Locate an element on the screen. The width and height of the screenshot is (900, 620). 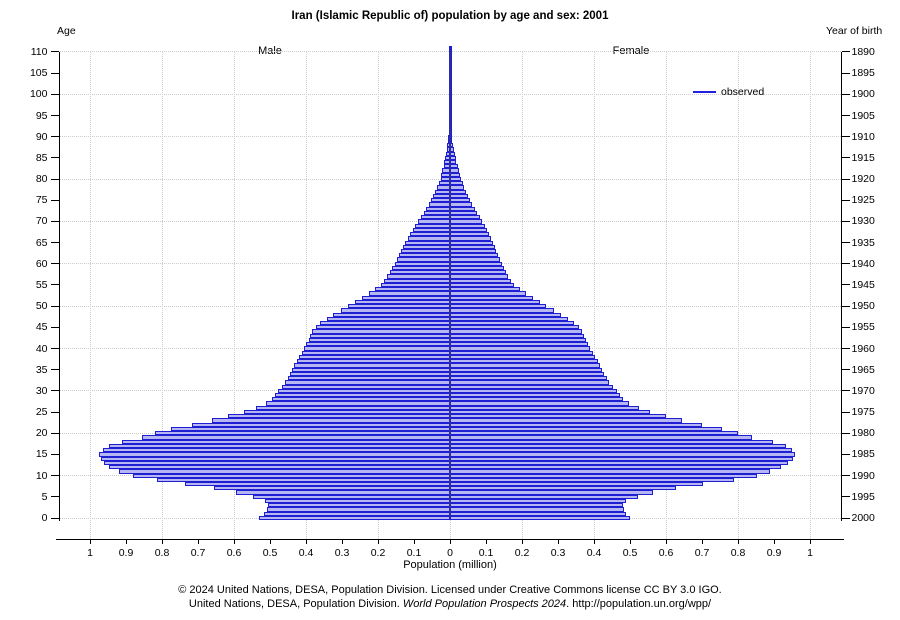
x-tick-label: 0.2 is located at coordinates (522, 553).